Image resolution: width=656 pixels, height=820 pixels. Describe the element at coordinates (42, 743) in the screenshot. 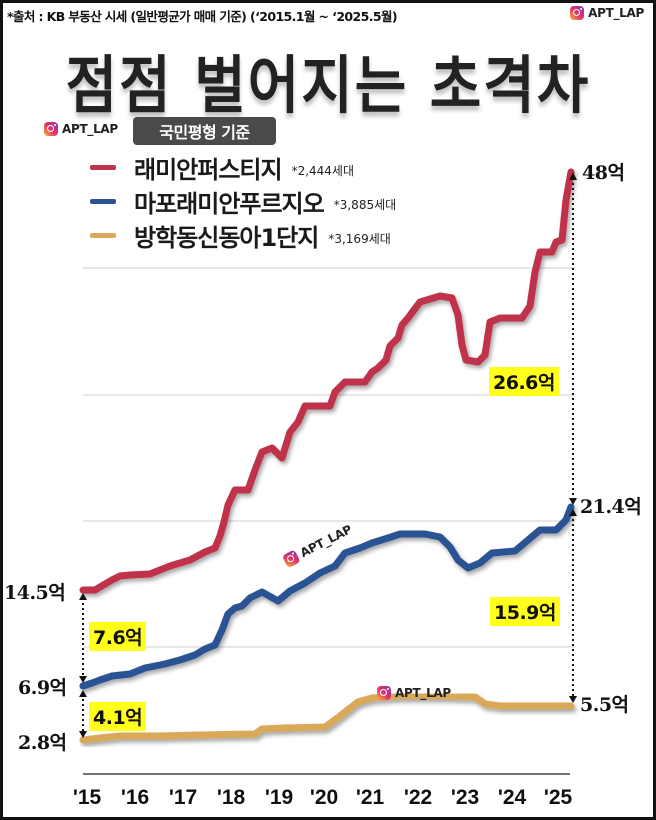

I see `start-value-yellow: 2.8억` at that location.